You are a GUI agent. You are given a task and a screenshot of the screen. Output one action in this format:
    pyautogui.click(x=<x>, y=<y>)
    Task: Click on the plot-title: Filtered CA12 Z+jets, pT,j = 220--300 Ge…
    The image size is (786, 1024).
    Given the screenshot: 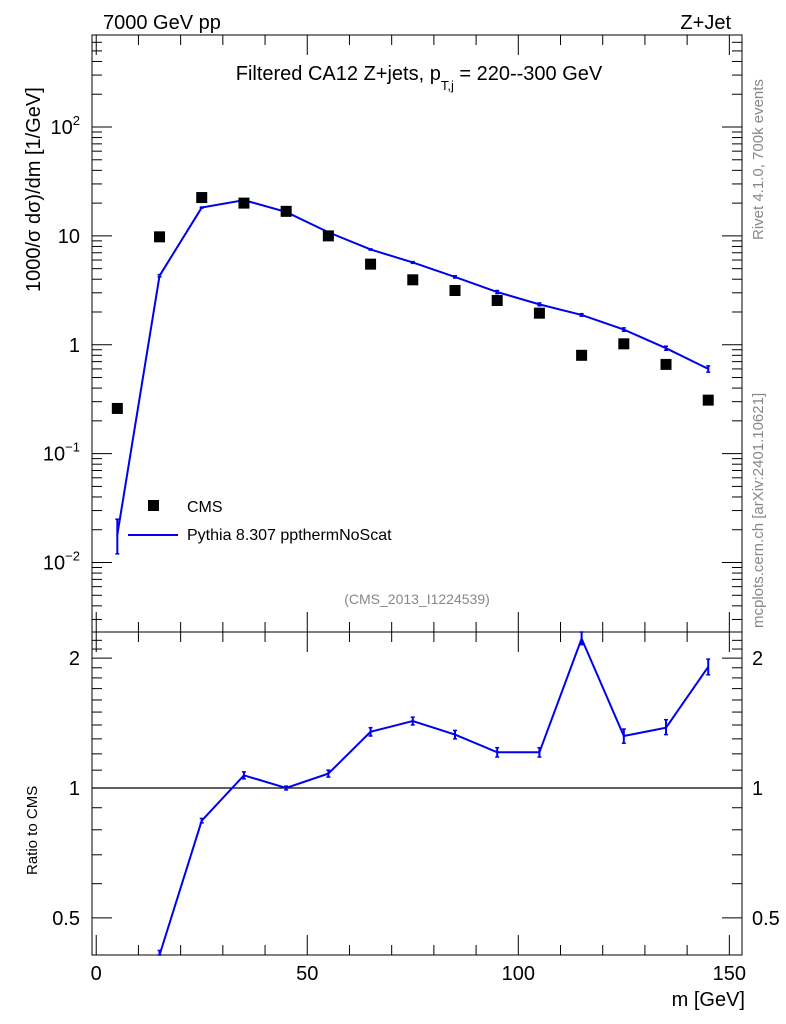 What is the action you would take?
    pyautogui.click(x=419, y=78)
    